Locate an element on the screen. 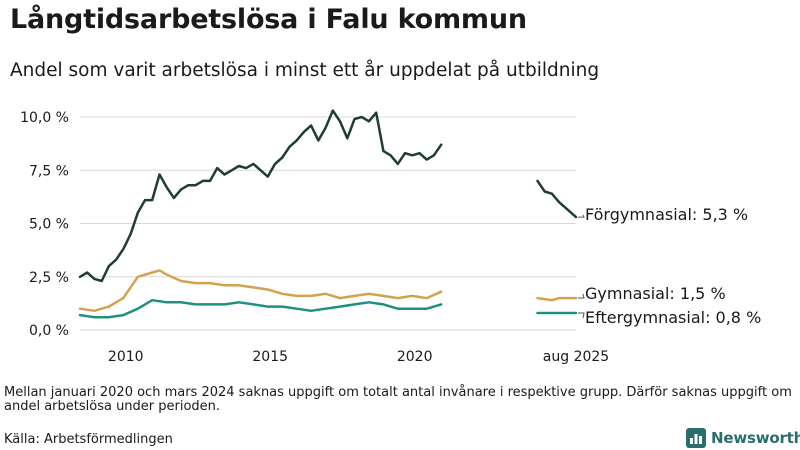 This screenshot has width=800, height=450. newsworthy-logo: Newsworthy is located at coordinates (743, 438).